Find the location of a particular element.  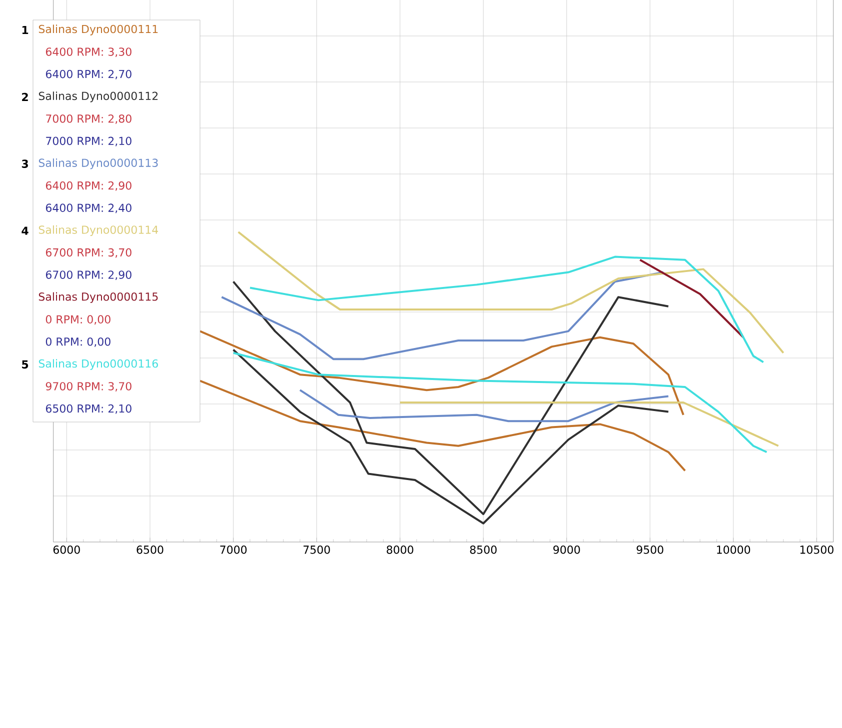

text: 7000 RPM: 2,80 is located at coordinates (89, 119).